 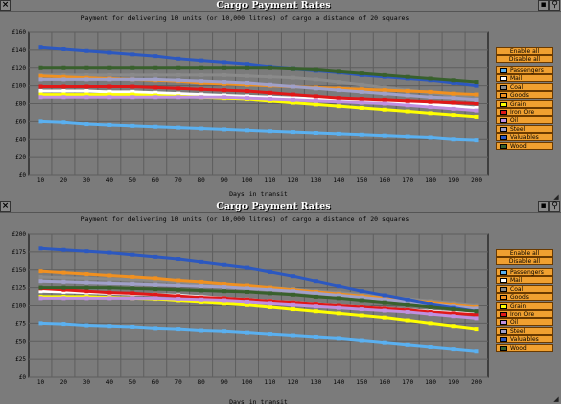 I want to click on y-tick-label: £200, so click(x=19, y=234).